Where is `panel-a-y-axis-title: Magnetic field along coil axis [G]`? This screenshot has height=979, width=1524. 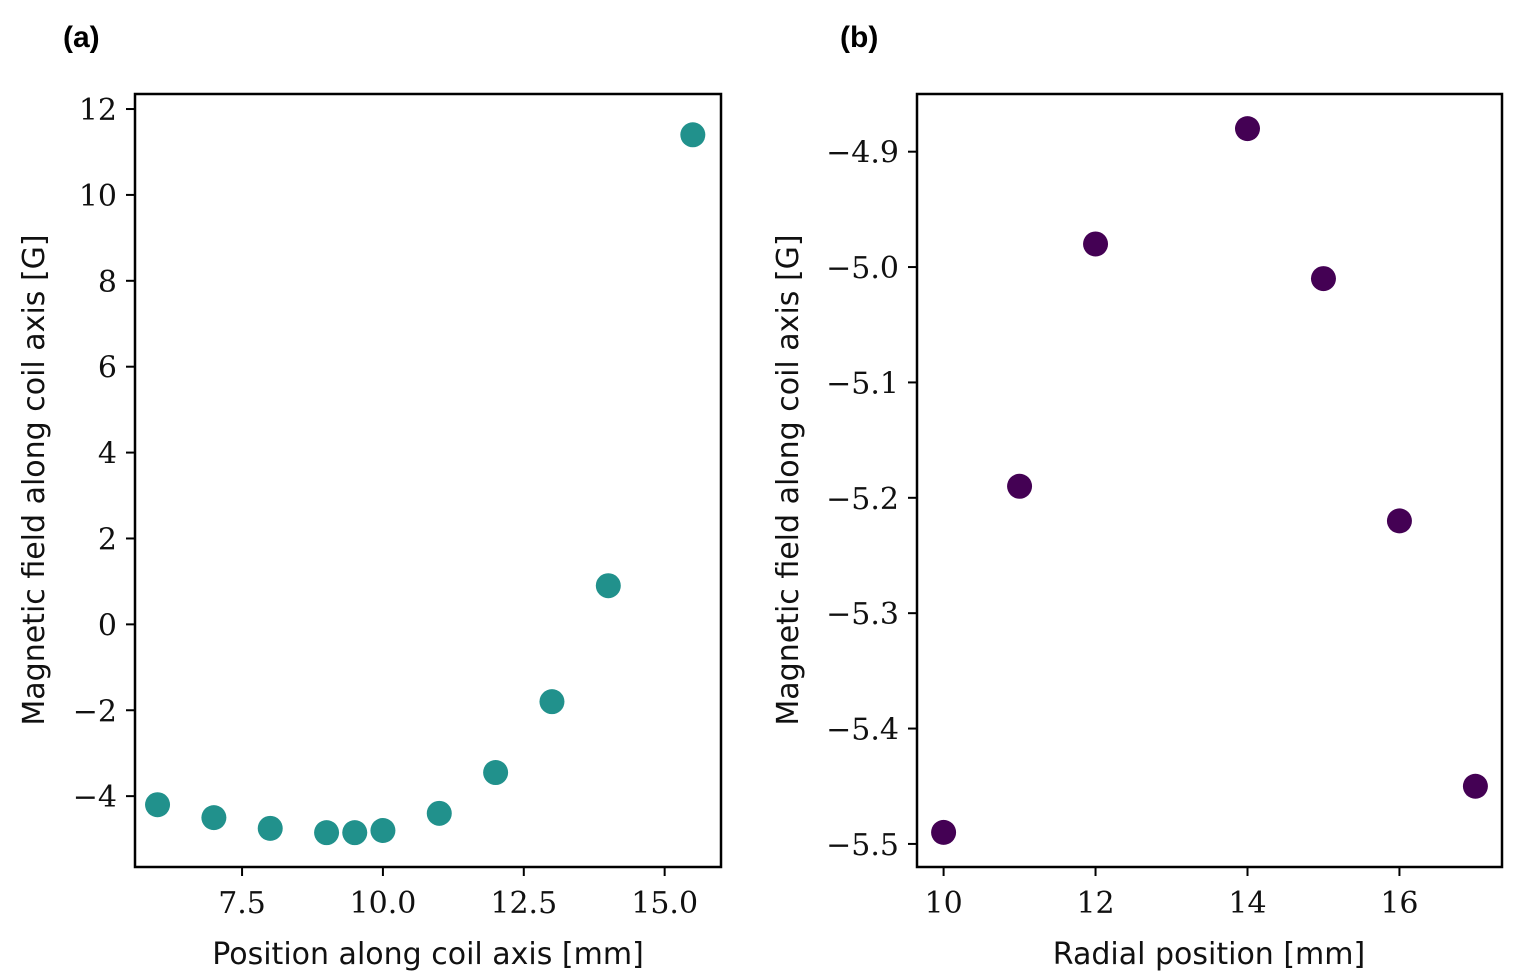
panel-a-y-axis-title: Magnetic field along coil axis [G] is located at coordinates (34, 479).